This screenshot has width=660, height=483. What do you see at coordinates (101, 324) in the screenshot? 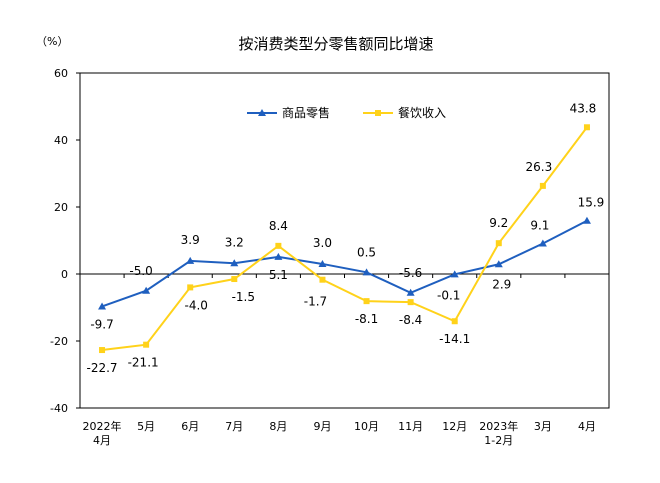
I see `data-label-retail: -9.7` at bounding box center [101, 324].